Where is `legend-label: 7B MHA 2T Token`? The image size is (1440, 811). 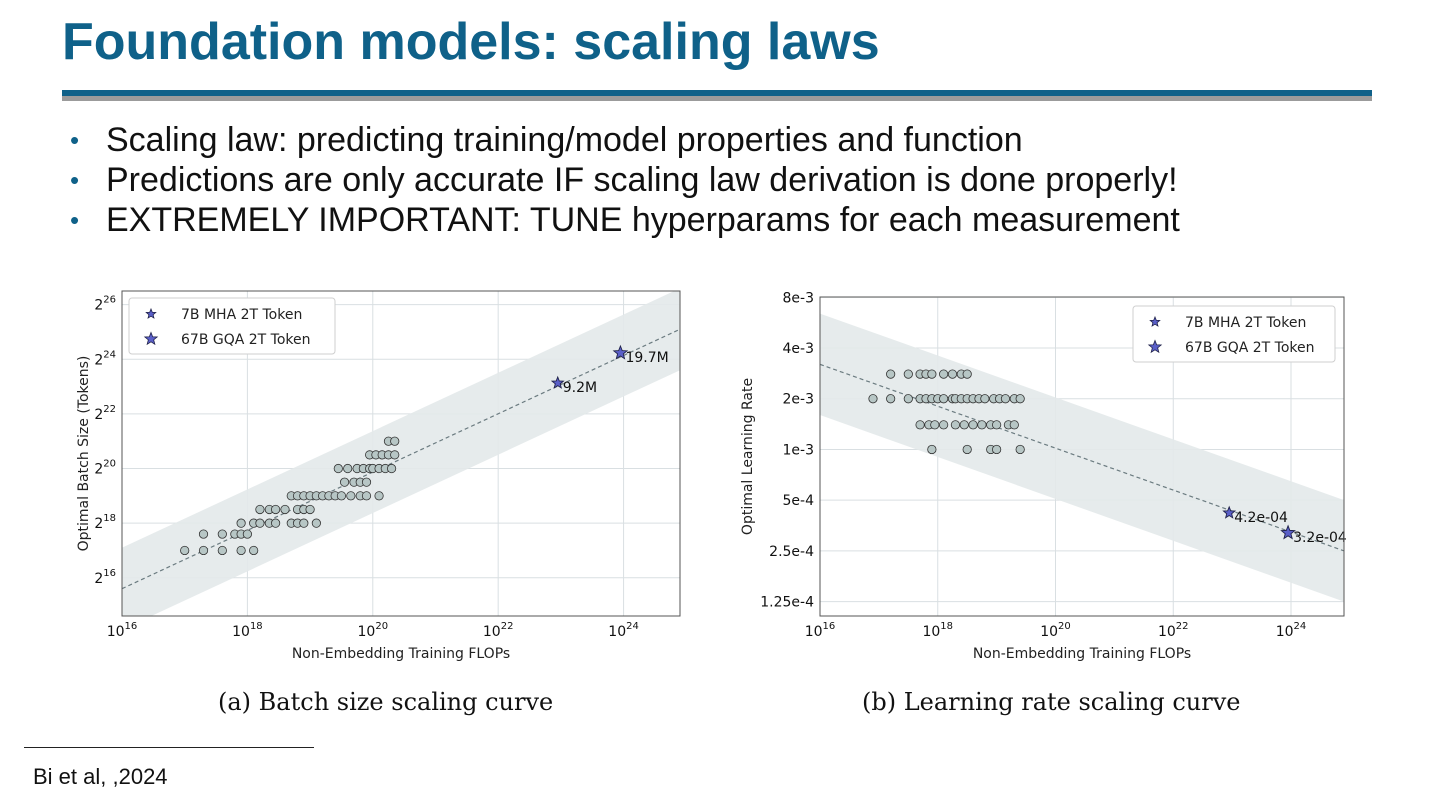 legend-label: 7B MHA 2T Token is located at coordinates (1245, 323).